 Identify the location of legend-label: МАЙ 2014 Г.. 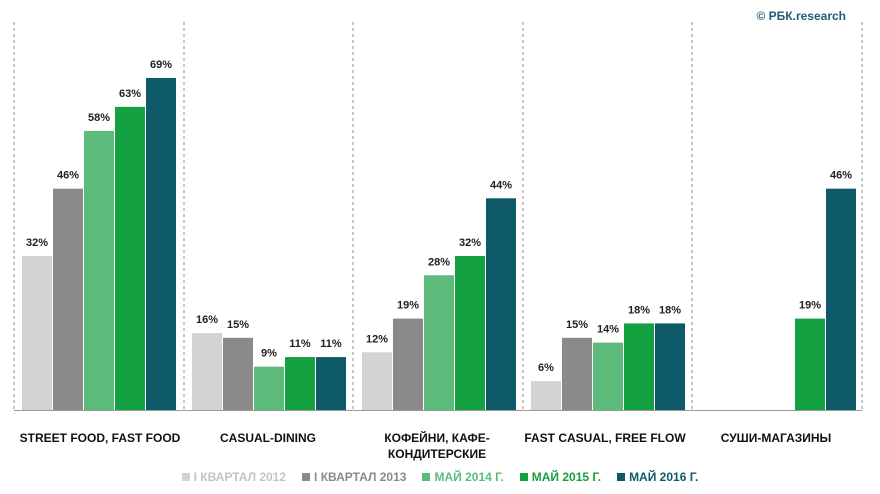
(469, 477).